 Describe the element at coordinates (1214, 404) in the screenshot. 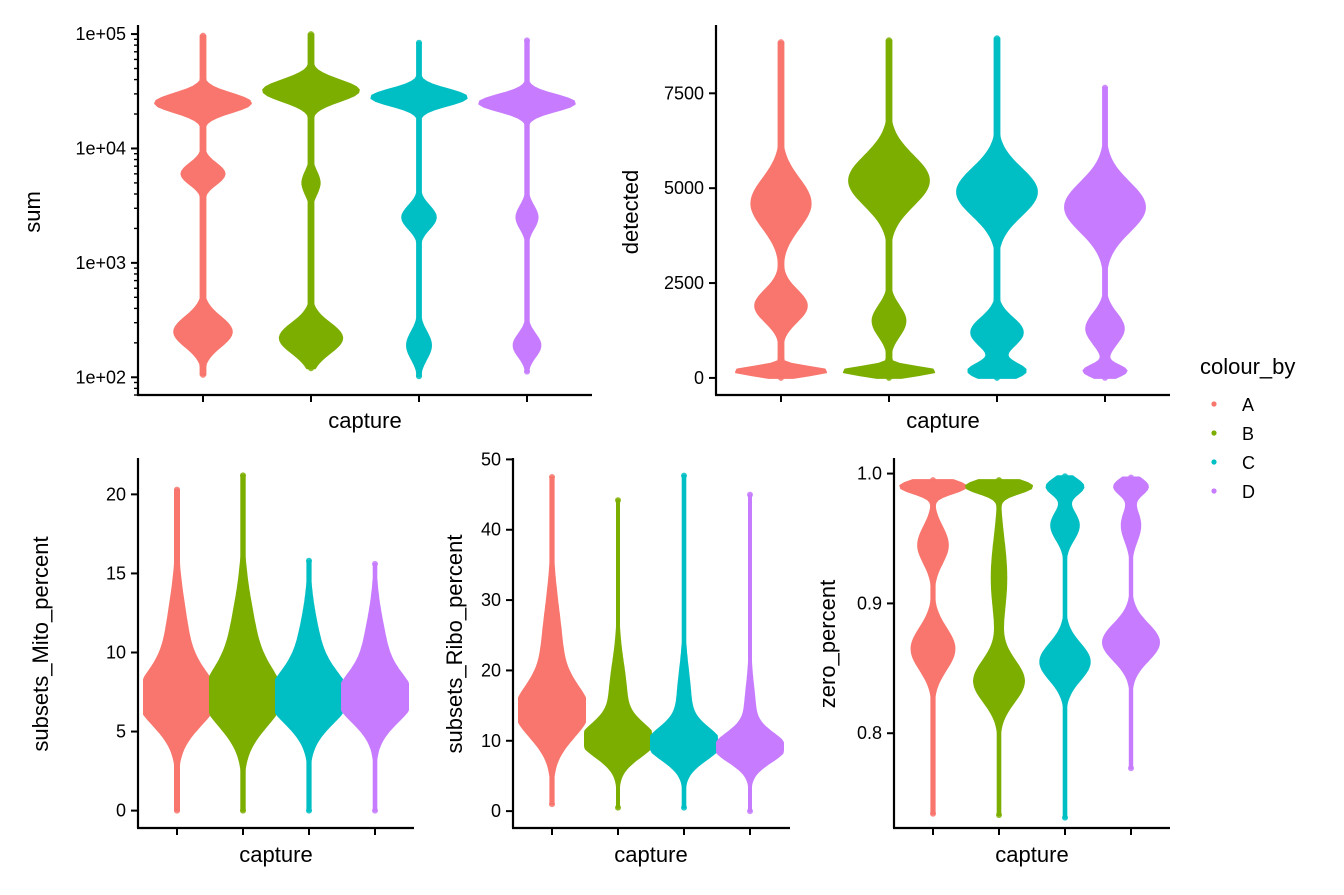

I see `legend-key-a` at that location.